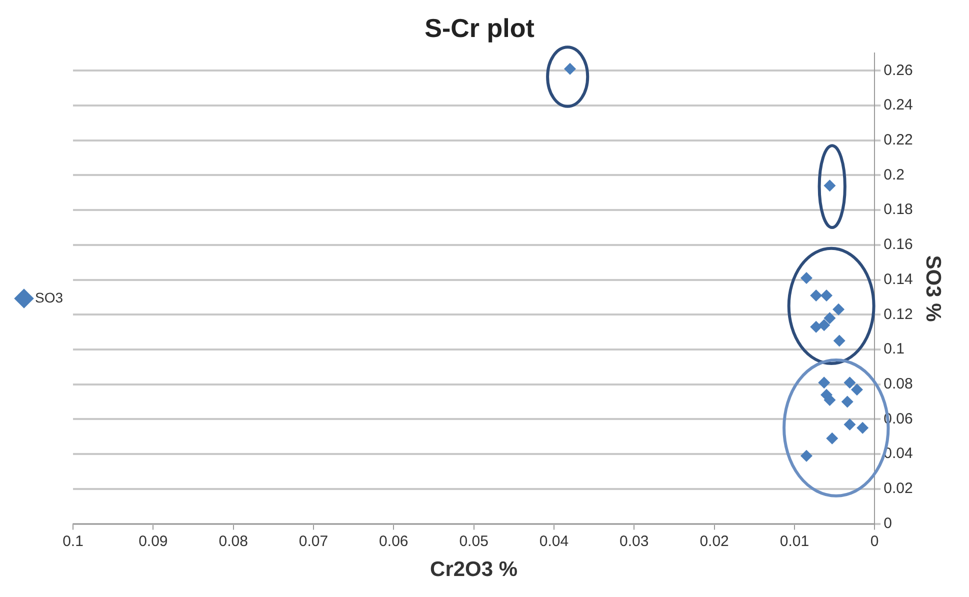  Describe the element at coordinates (894, 175) in the screenshot. I see `y-tick-label: 0.2` at that location.